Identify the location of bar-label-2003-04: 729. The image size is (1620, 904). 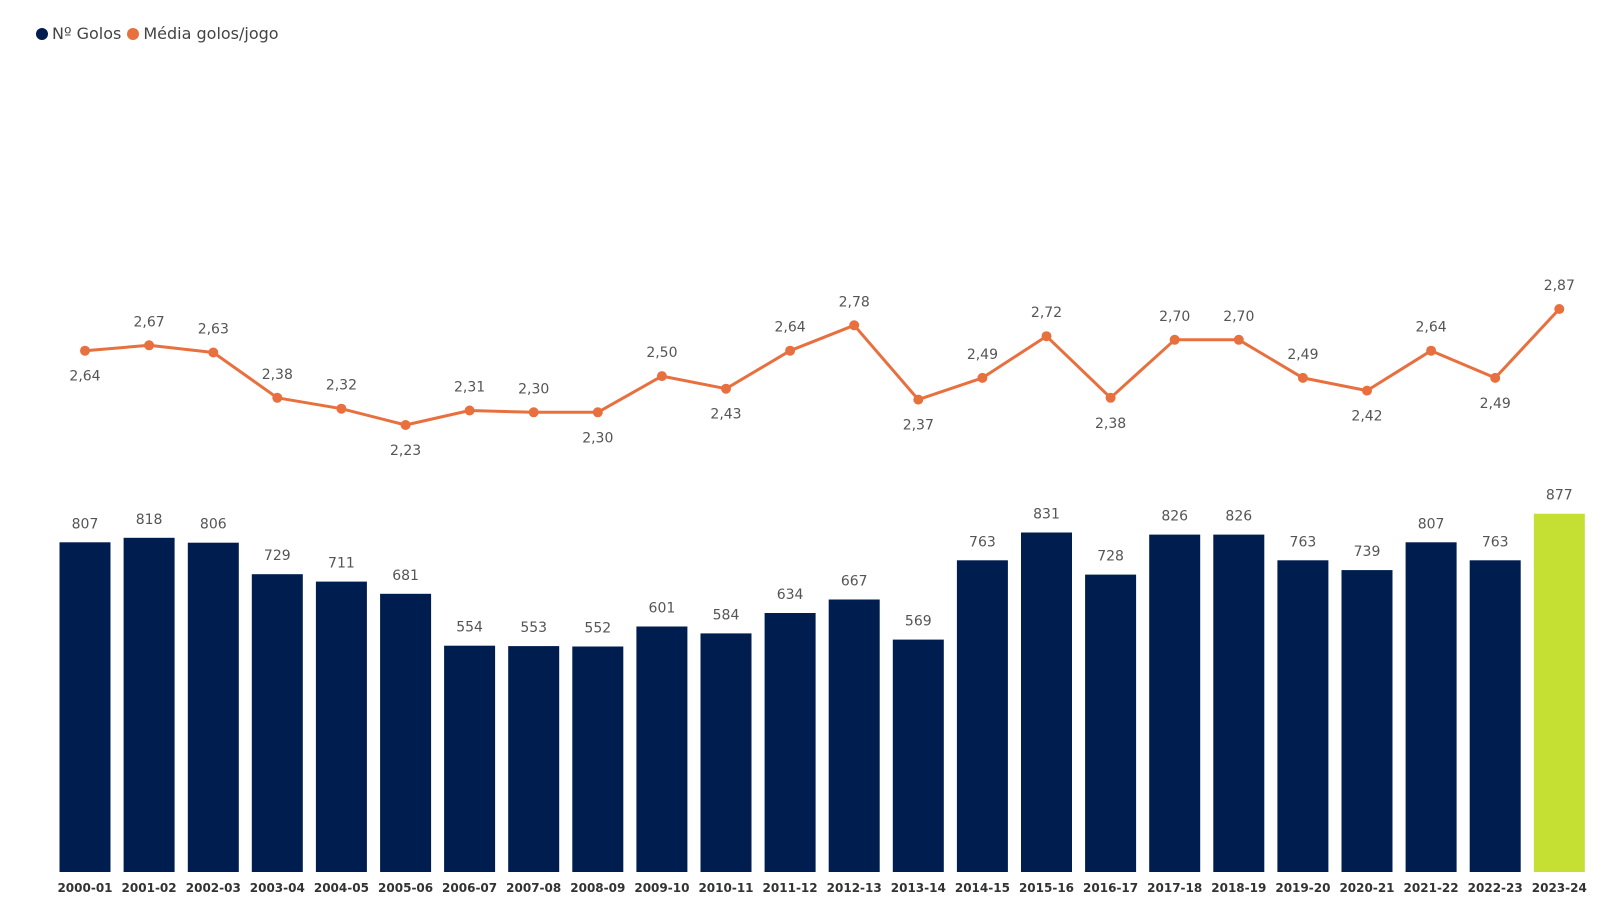
(277, 556).